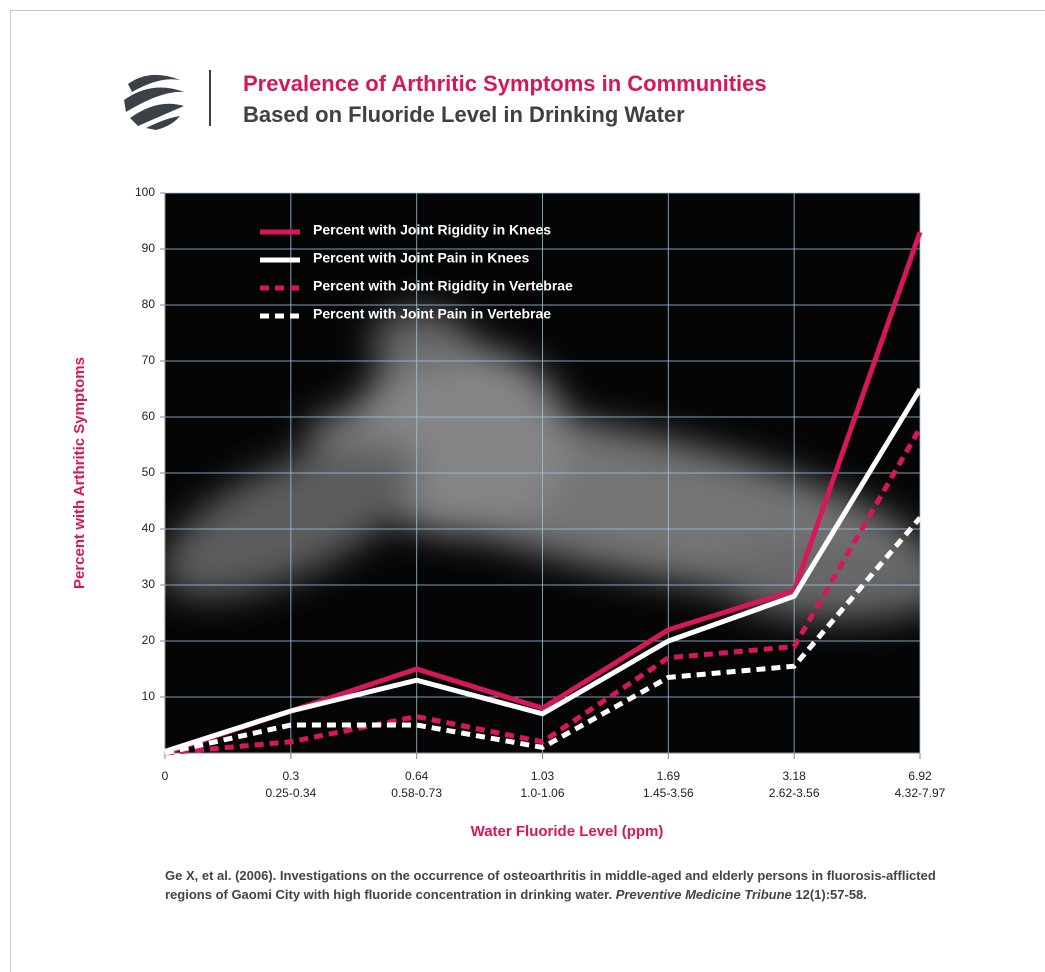 The image size is (1045, 972). I want to click on x-range-label: 2.62-3.56, so click(794, 793).